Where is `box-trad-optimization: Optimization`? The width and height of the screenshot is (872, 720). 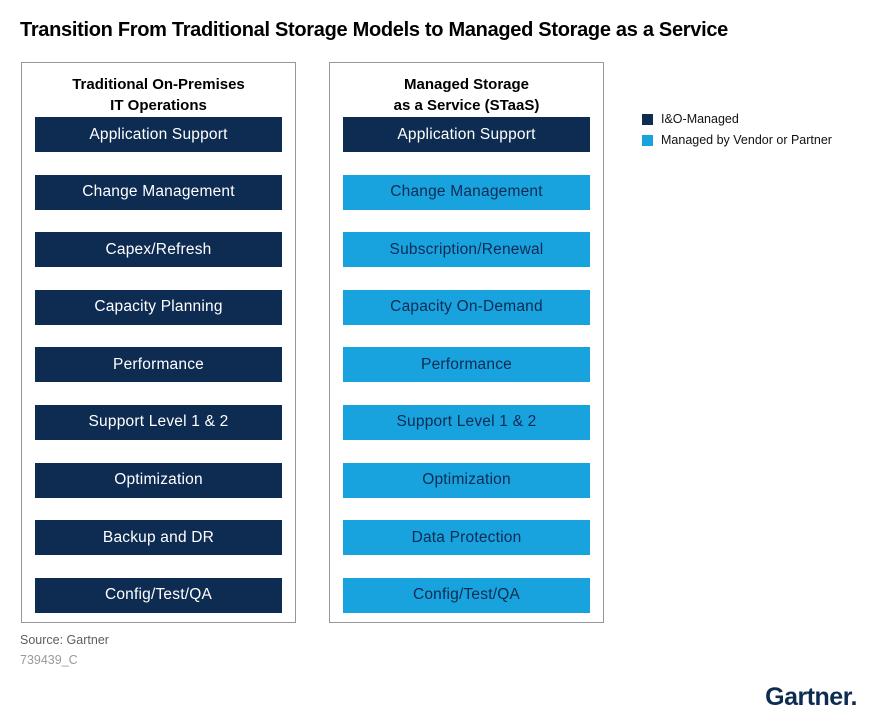 box-trad-optimization: Optimization is located at coordinates (158, 480).